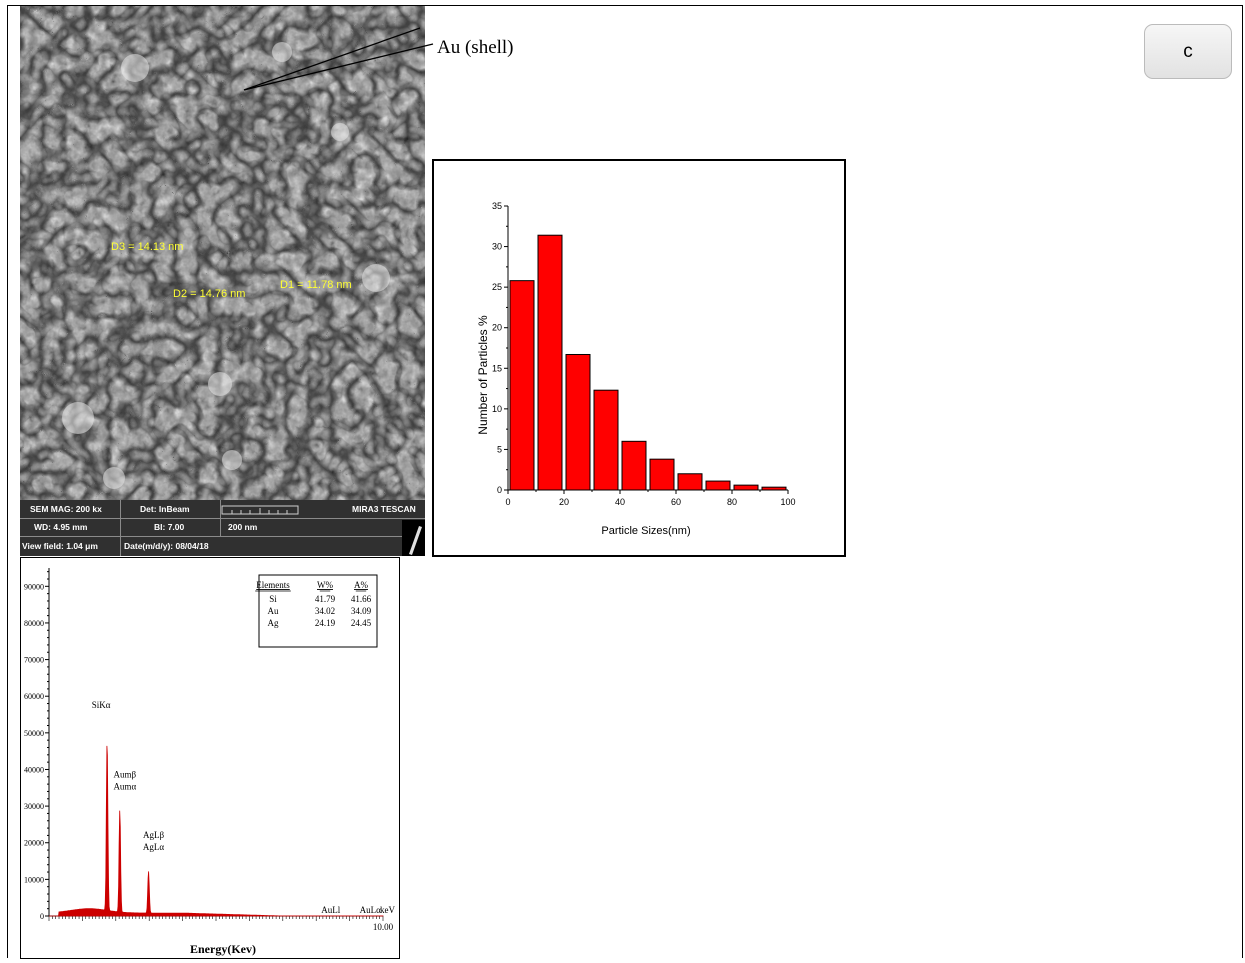 The width and height of the screenshot is (1245, 963). Describe the element at coordinates (166, 546) in the screenshot. I see `sem-date: Date(m/d/y): 08/04/18` at that location.